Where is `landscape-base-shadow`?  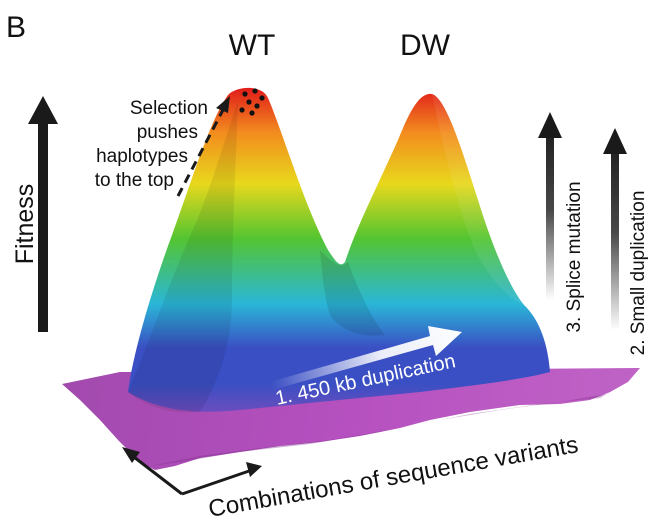
landscape-base-shadow is located at coordinates (385, 426).